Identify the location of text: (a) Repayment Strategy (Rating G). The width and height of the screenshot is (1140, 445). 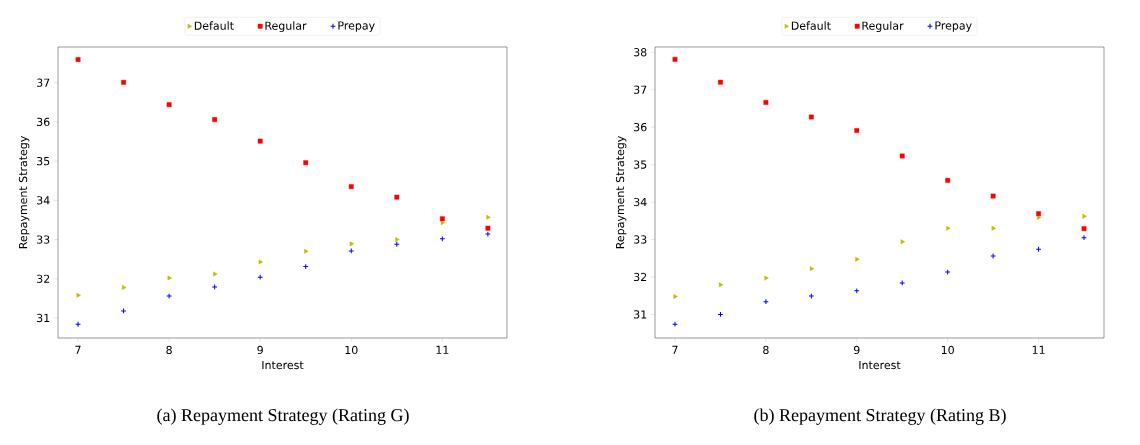
(283, 416).